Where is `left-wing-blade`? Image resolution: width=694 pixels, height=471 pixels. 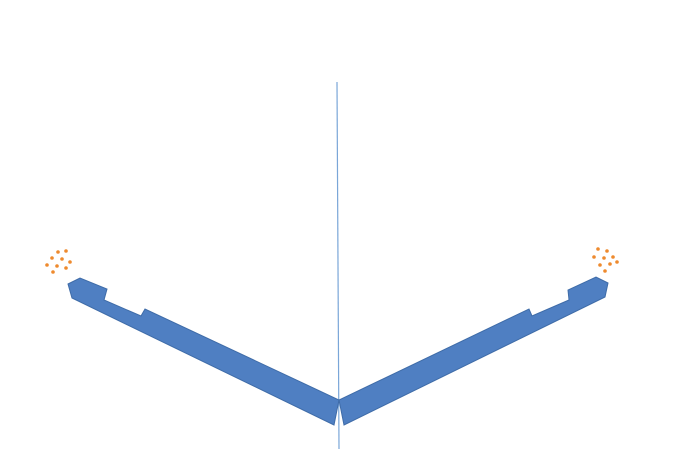
left-wing-blade is located at coordinates (203, 351).